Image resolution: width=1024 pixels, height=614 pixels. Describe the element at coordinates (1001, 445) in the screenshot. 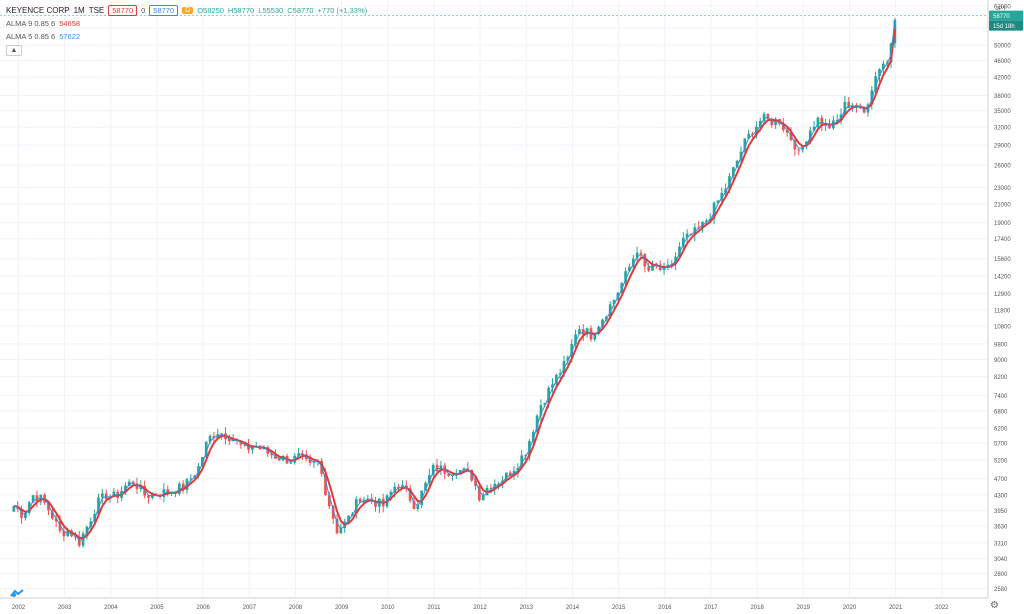

I see `y-tick-label: 5700` at that location.